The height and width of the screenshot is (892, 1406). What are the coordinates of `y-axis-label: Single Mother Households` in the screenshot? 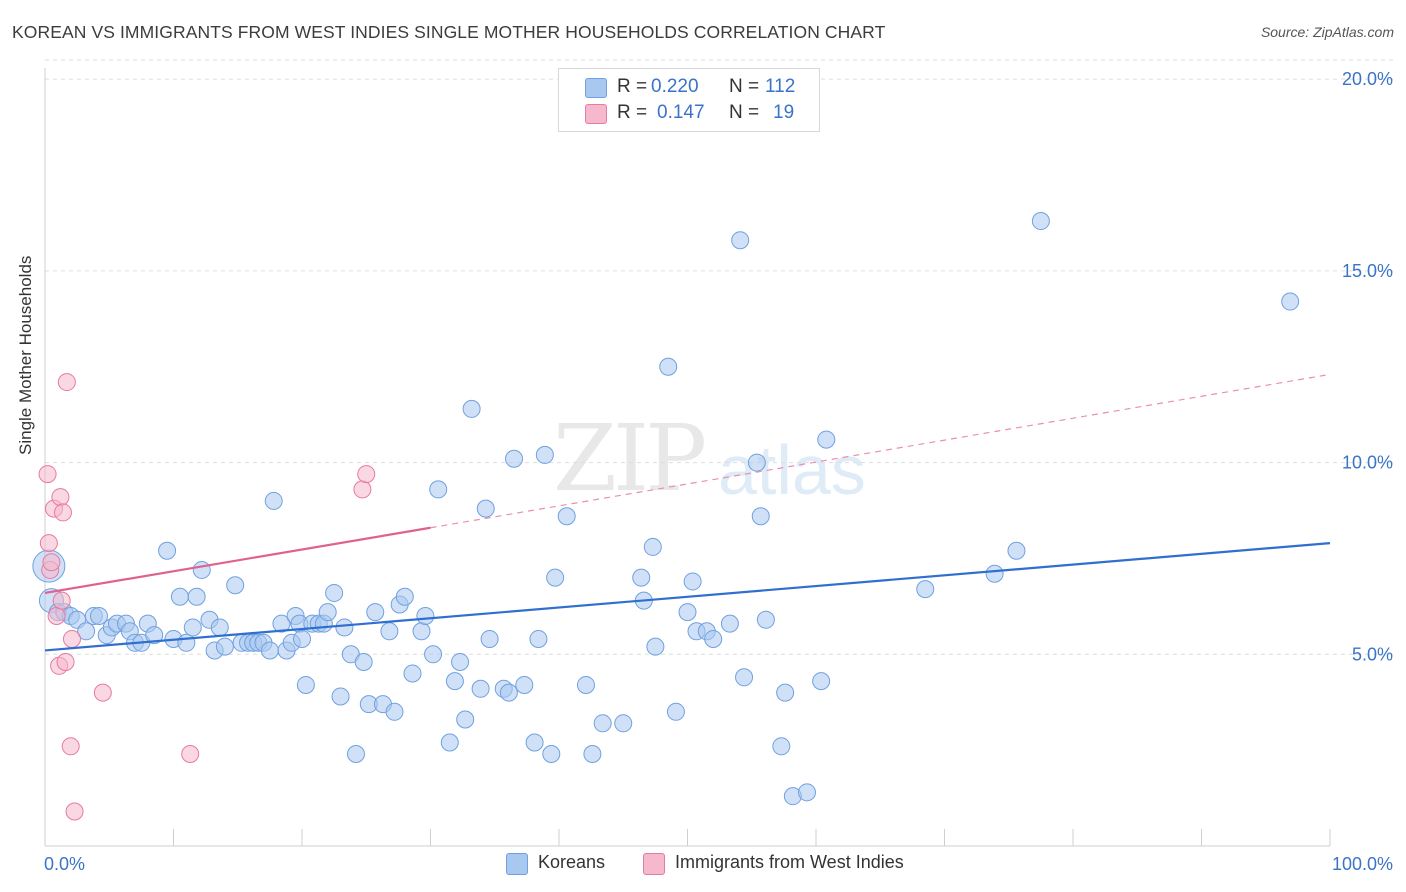 It's located at (25, 355).